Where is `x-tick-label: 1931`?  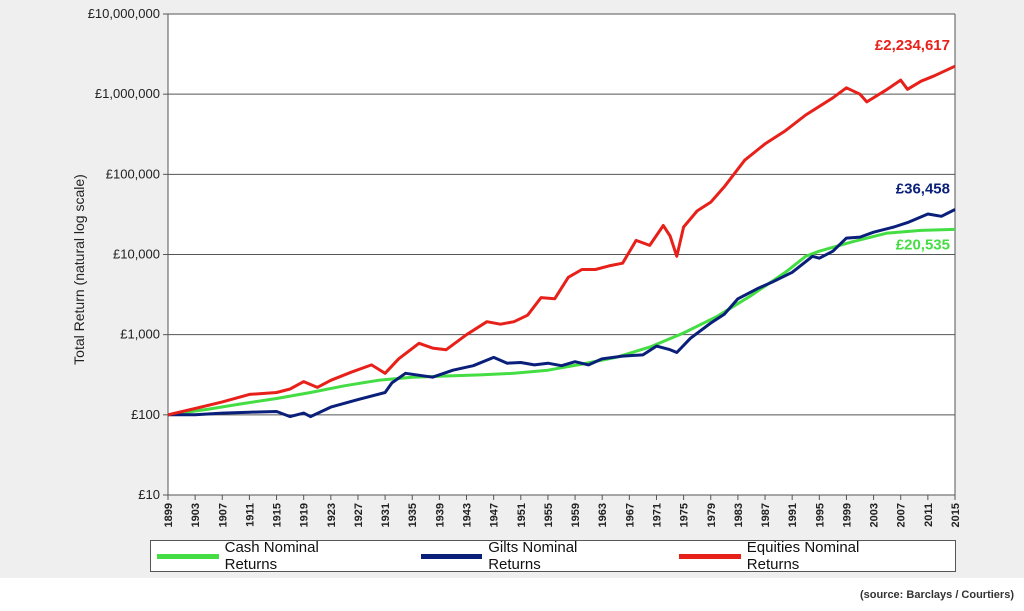 x-tick-label: 1931 is located at coordinates (386, 515).